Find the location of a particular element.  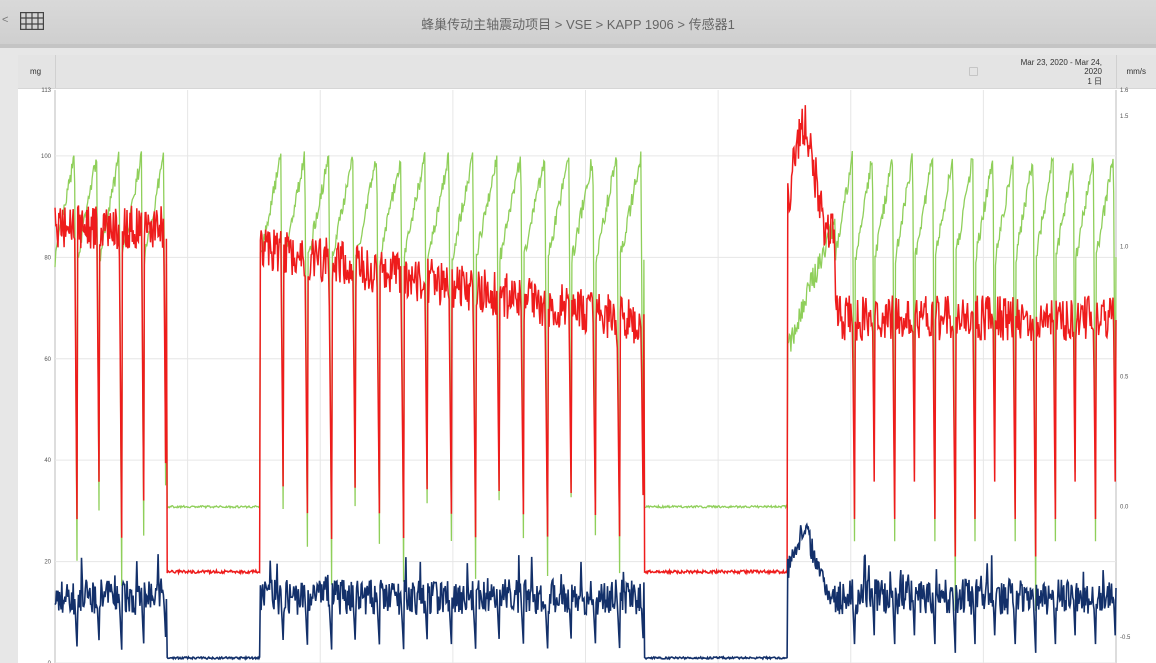

left-tick-label-2: 40 is located at coordinates (47, 461).